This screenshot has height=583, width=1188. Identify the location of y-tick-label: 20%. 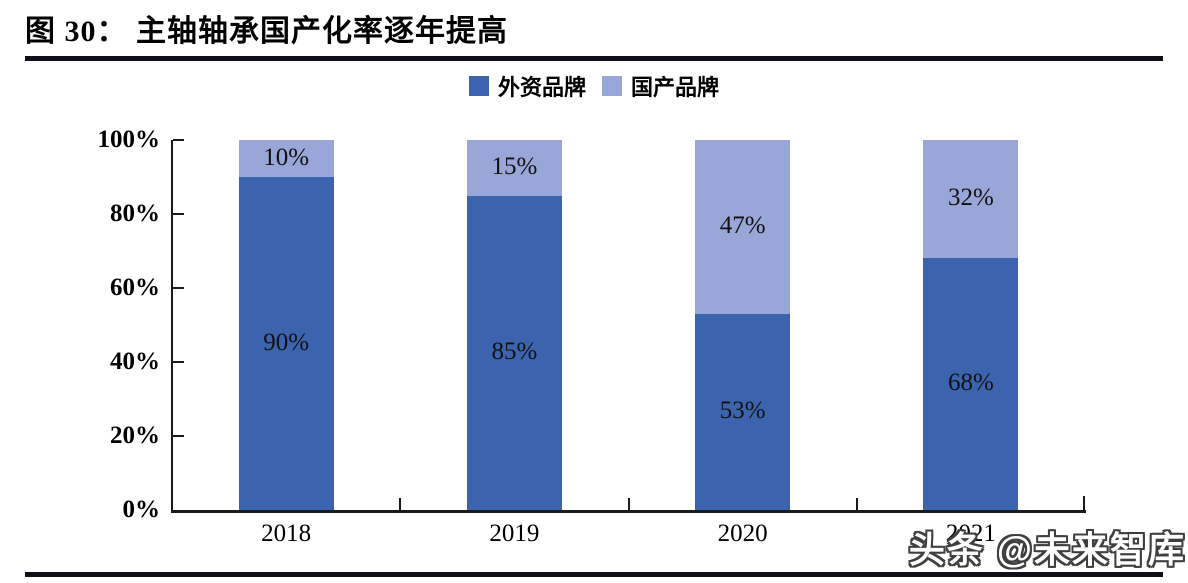
(135, 435).